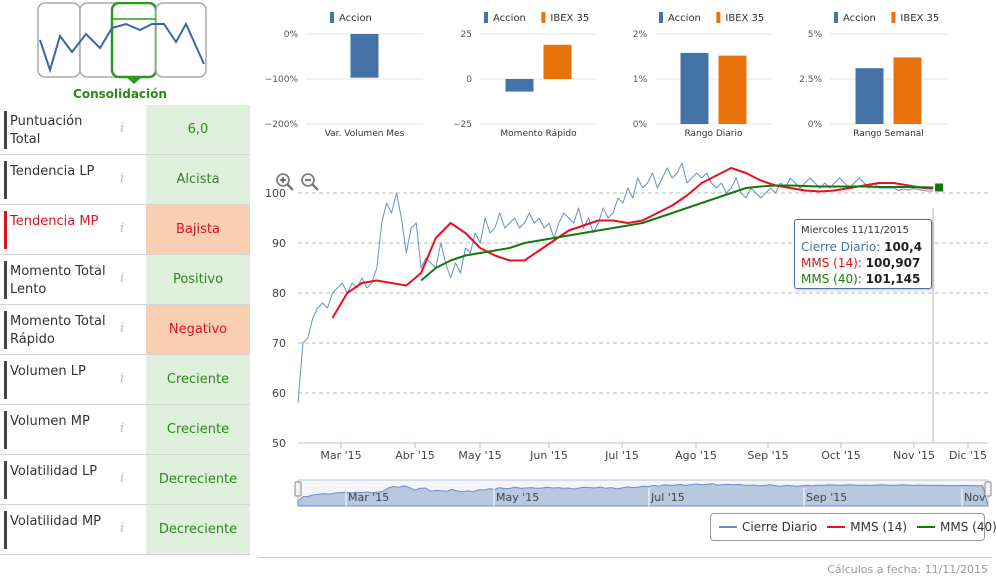 The image size is (996, 584). I want to click on indicator-label: Momento Total Rápido, so click(58, 330).